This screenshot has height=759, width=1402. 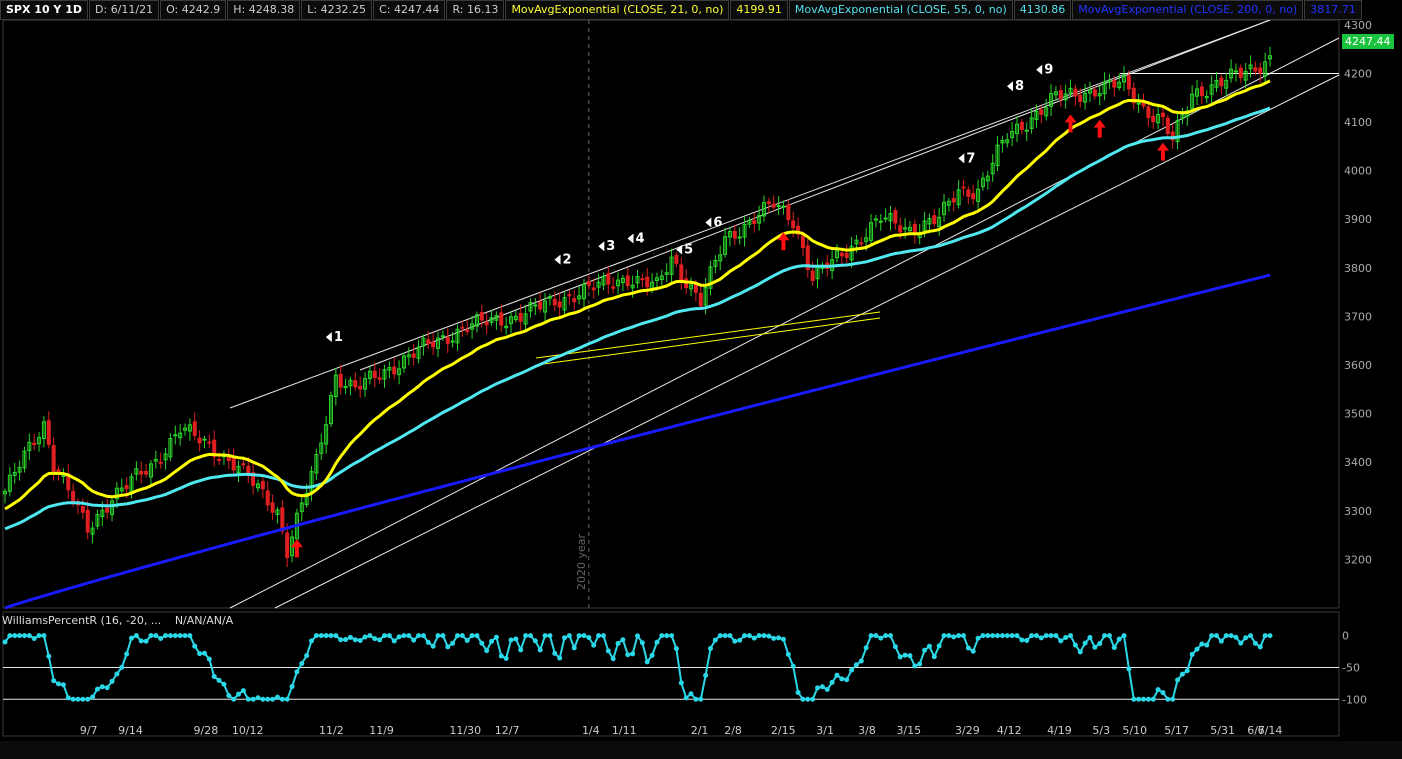 What do you see at coordinates (701, 750) in the screenshot?
I see `time-scrollbar` at bounding box center [701, 750].